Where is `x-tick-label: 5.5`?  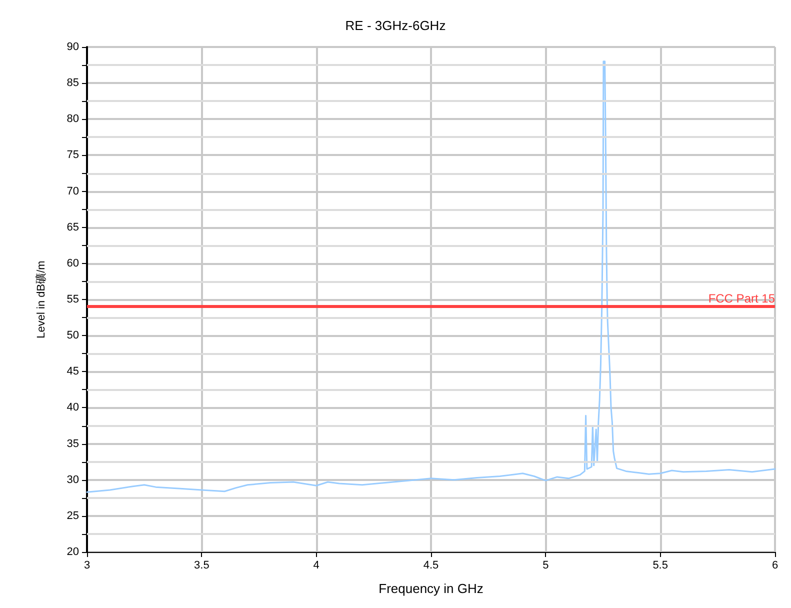
x-tick-label: 5.5 is located at coordinates (660, 566).